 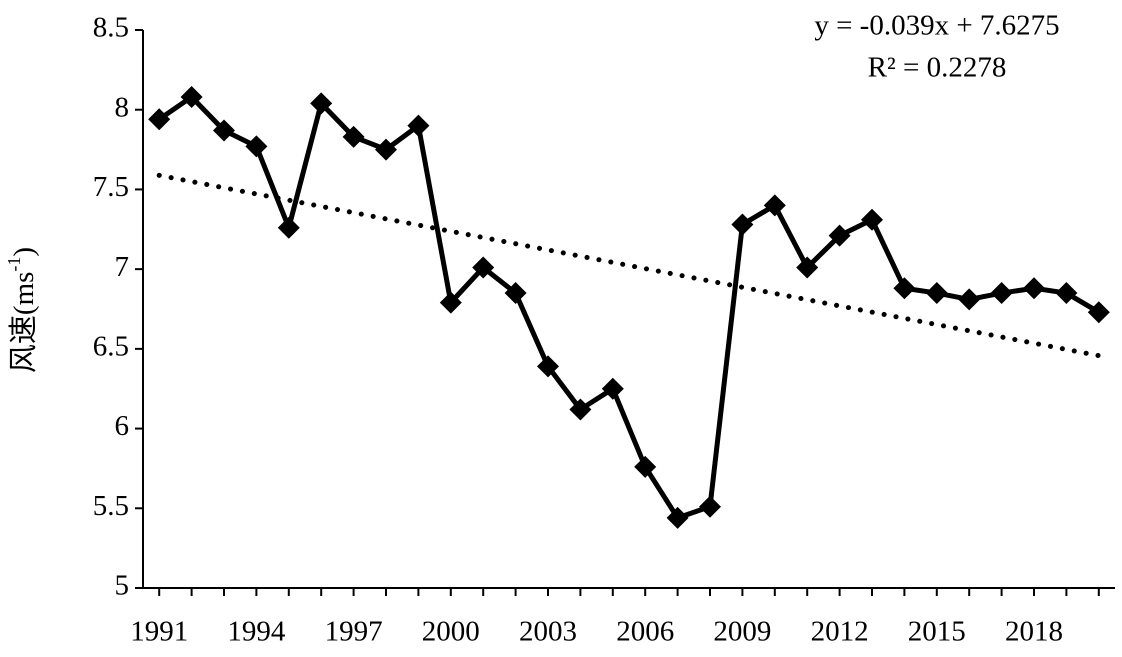 What do you see at coordinates (742, 632) in the screenshot?
I see `x-tick-label: 2009` at bounding box center [742, 632].